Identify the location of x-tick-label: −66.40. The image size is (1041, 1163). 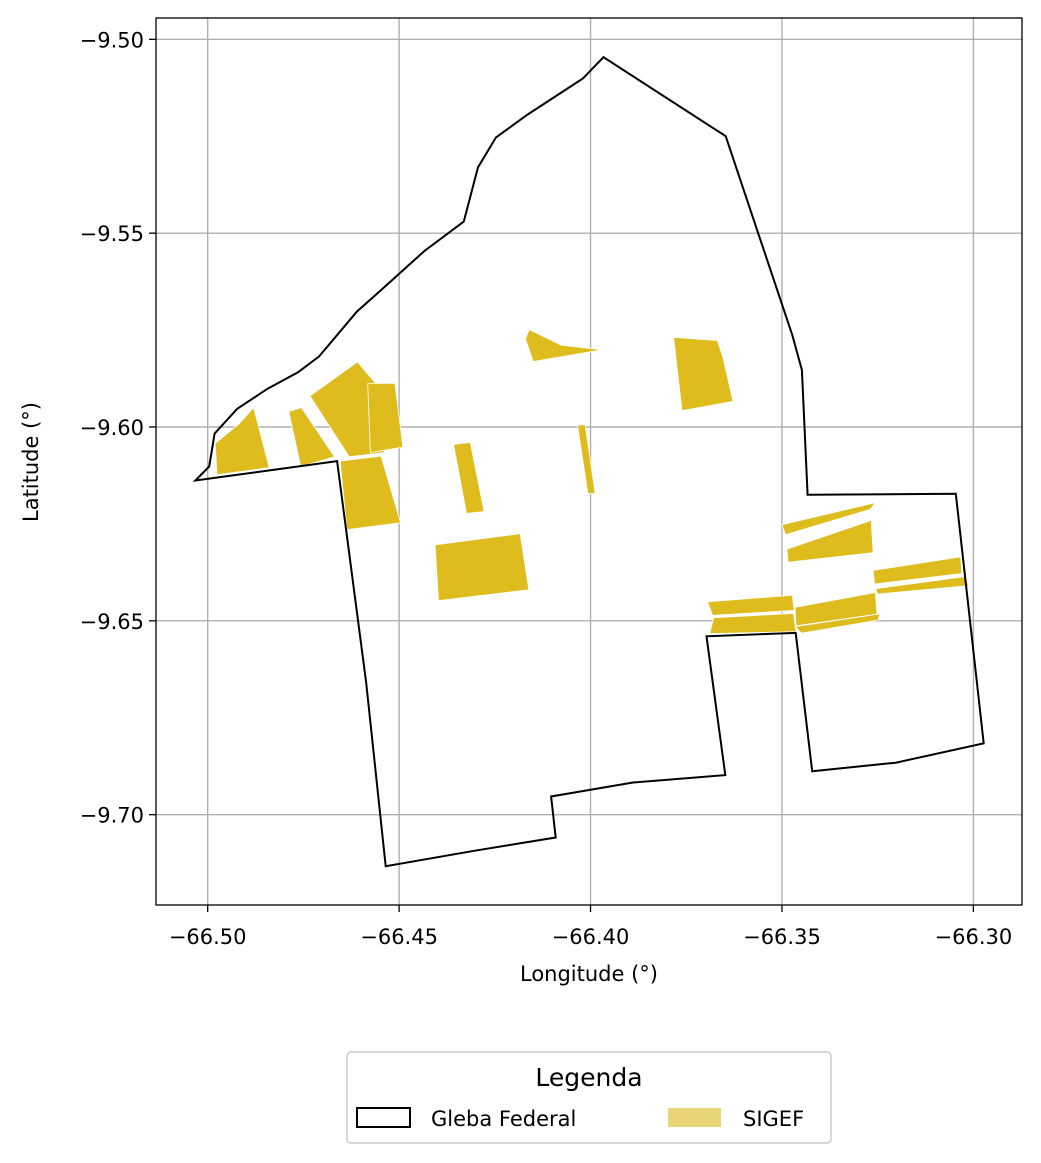
(591, 937).